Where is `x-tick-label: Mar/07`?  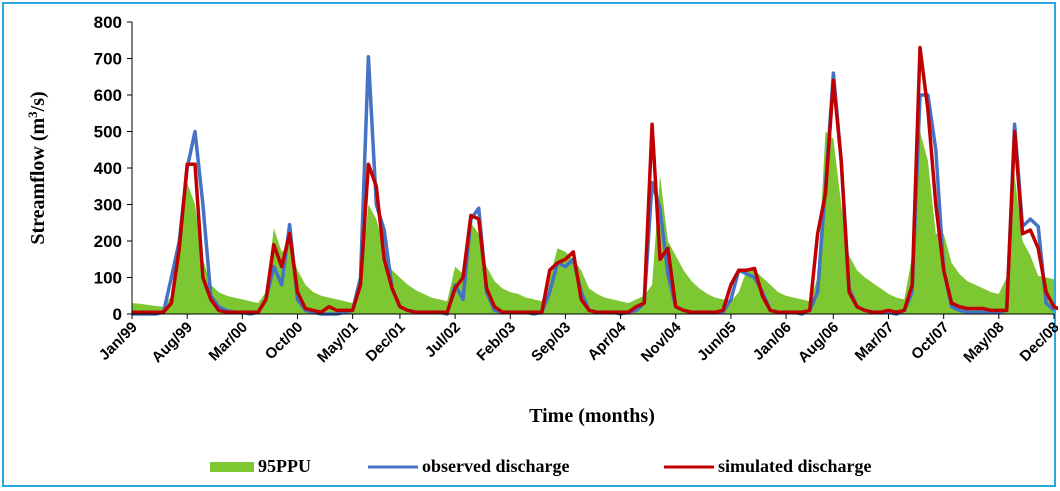 x-tick-label: Mar/07 is located at coordinates (875, 342).